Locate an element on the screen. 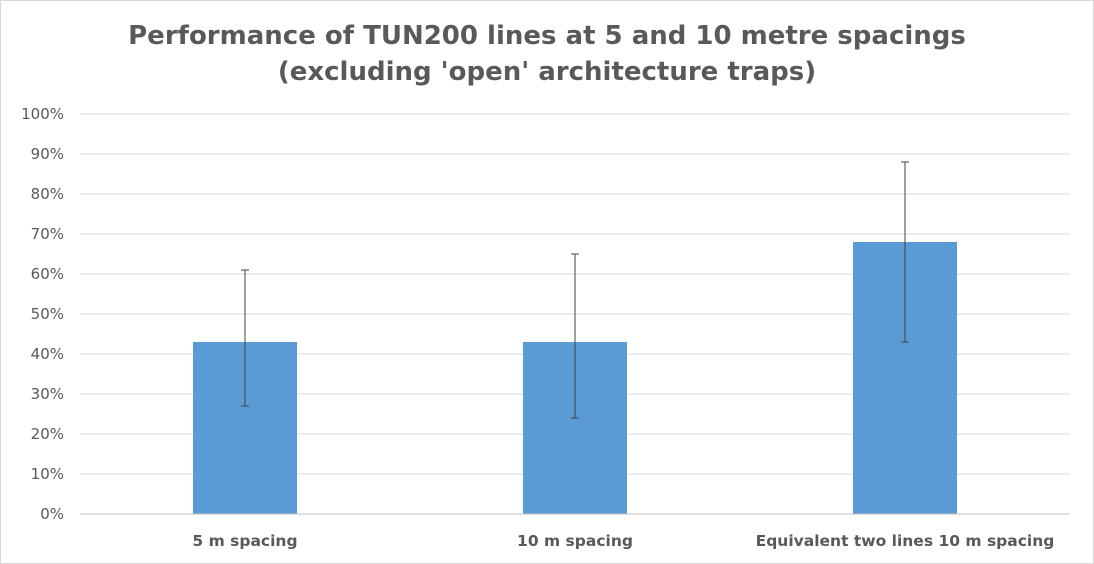 Image resolution: width=1094 pixels, height=564 pixels. y-axis-tick-labels: 0% 10% 20% 30% 40% 50% 60% 70% 80% 90% 100% is located at coordinates (42, 314).